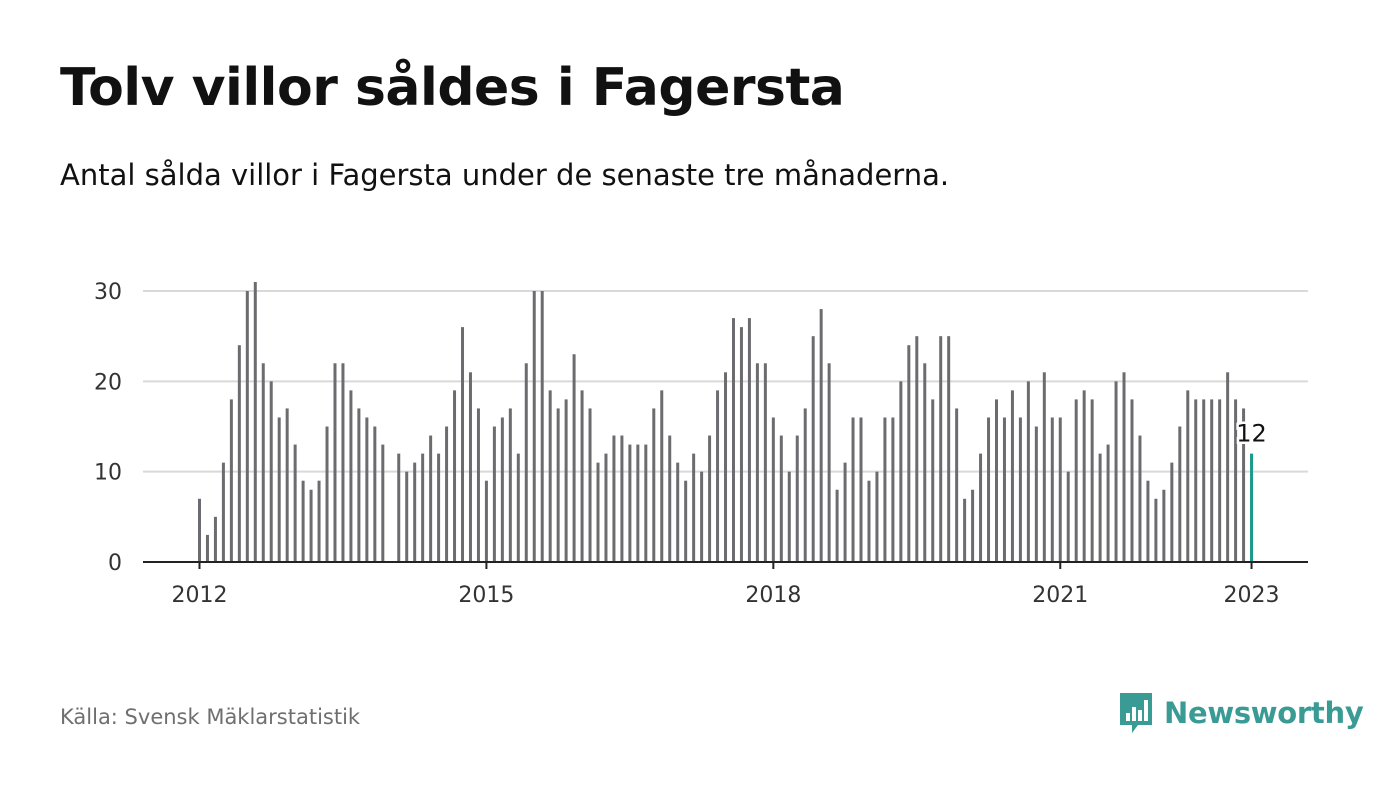 The height and width of the screenshot is (794, 1400). I want to click on highlight-value-label: 12, so click(1251, 434).